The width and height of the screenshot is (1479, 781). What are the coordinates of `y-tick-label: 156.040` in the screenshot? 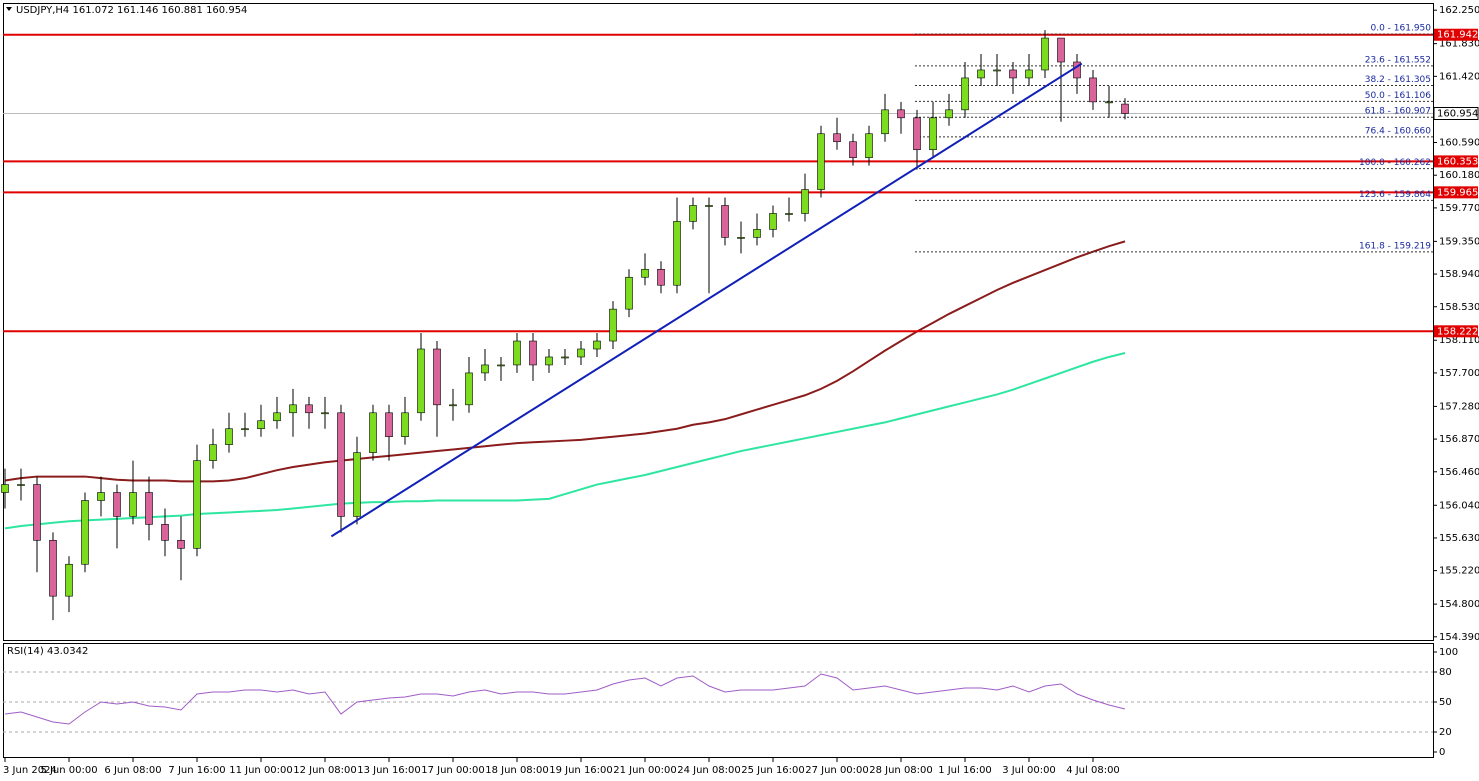 It's located at (1459, 505).